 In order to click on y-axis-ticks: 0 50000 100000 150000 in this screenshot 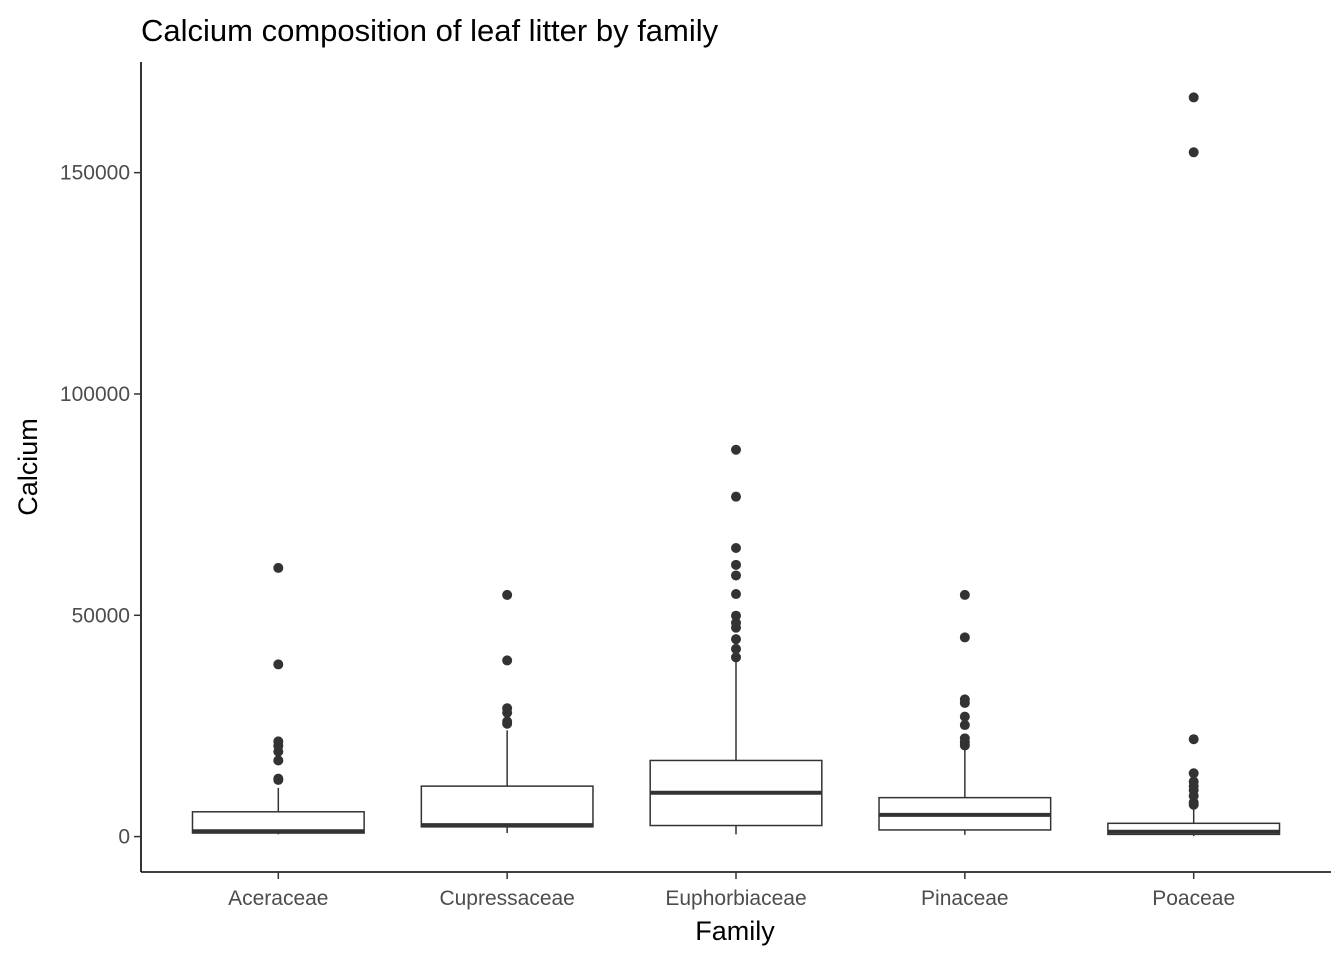, I will do `click(100, 505)`.